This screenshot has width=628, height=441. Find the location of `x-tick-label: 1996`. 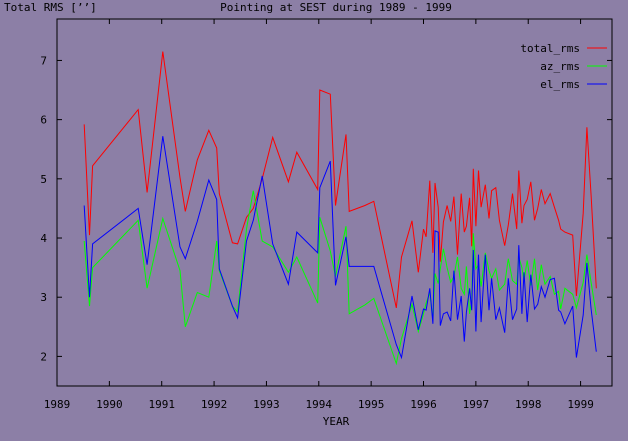

x-tick-label: 1996 is located at coordinates (423, 404).